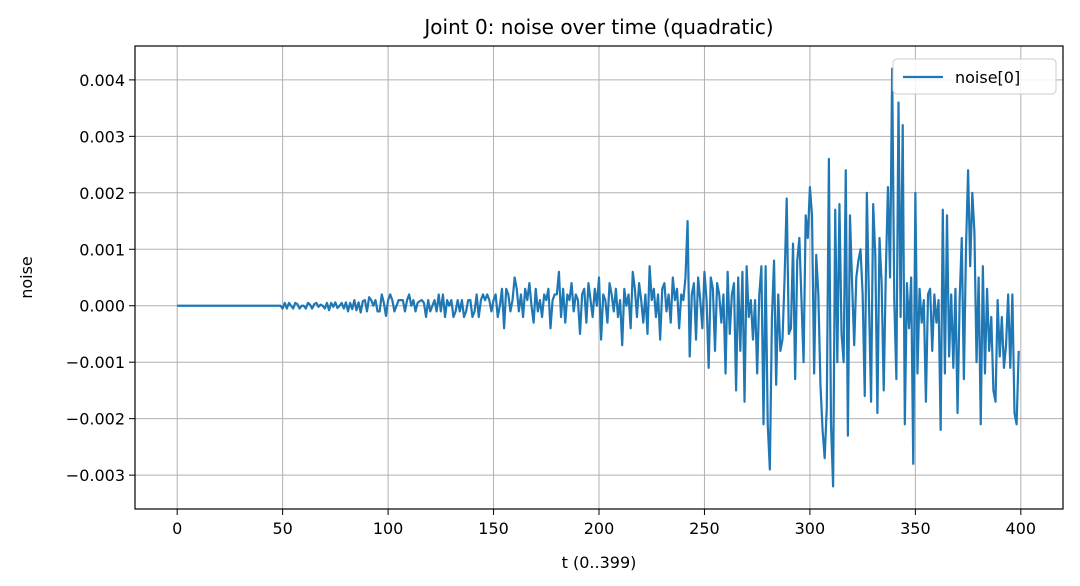 The width and height of the screenshot is (1080, 586). I want to click on x-tick-label: 100, so click(388, 528).